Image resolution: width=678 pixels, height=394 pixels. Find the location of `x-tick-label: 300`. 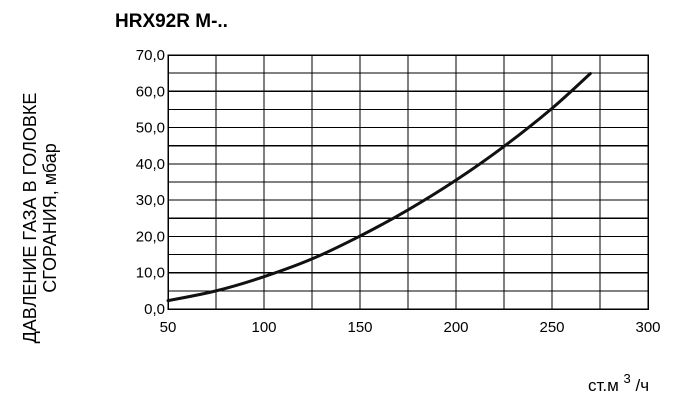

x-tick-label: 300 is located at coordinates (647, 327).